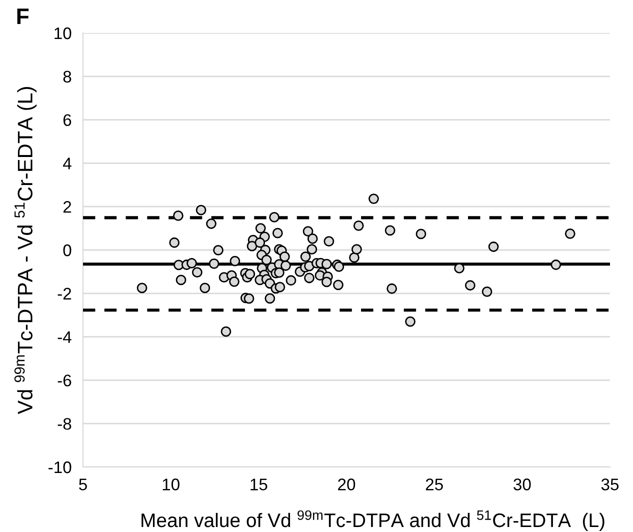 Image resolution: width=633 pixels, height=532 pixels. I want to click on y-tick-label: 0, so click(67, 250).